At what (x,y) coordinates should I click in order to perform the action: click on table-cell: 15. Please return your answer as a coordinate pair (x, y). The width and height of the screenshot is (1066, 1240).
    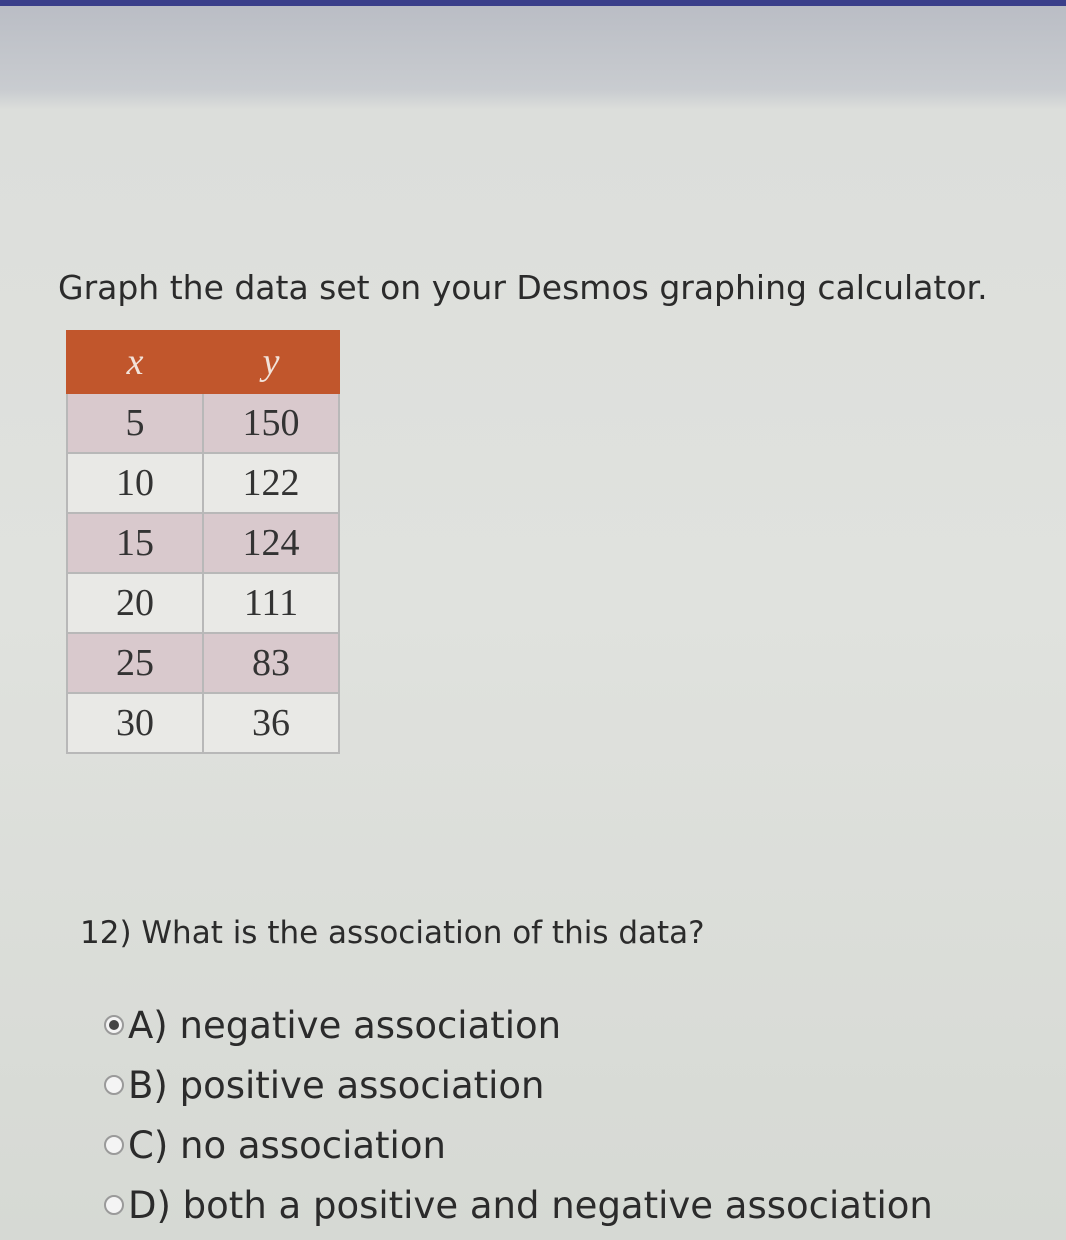
    Looking at the image, I should click on (135, 543).